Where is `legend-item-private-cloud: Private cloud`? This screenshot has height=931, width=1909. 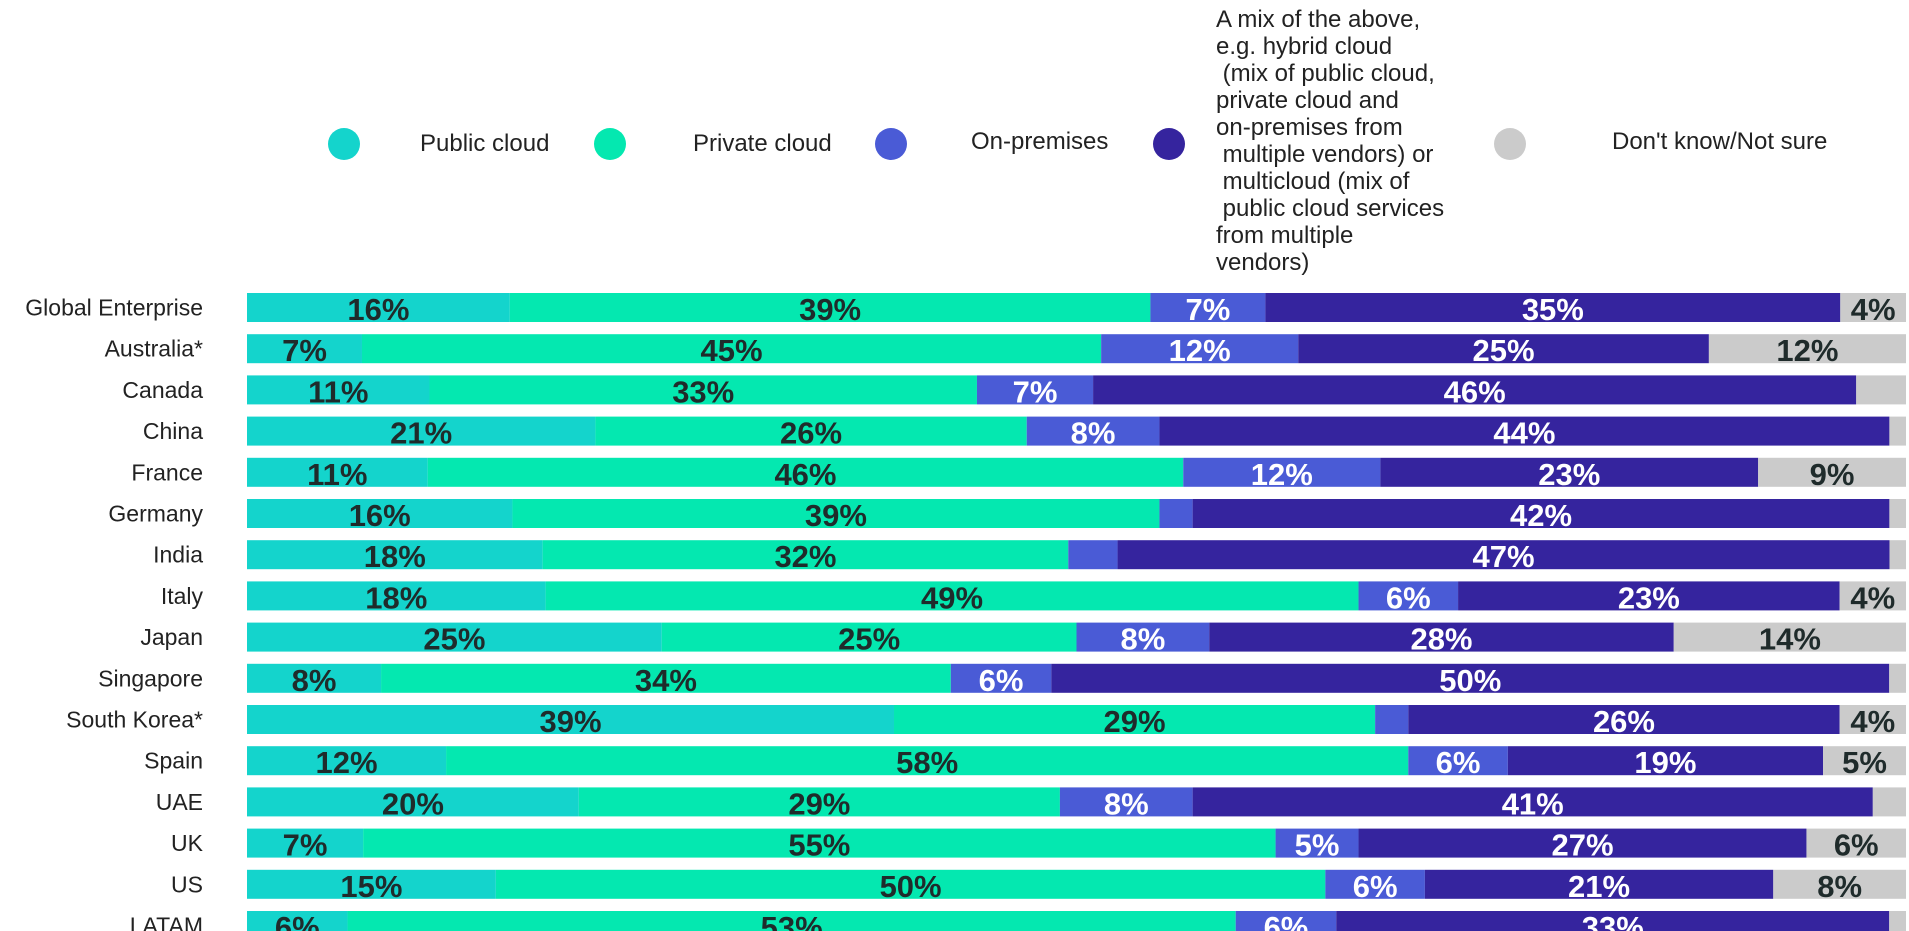 legend-item-private-cloud: Private cloud is located at coordinates (713, 144).